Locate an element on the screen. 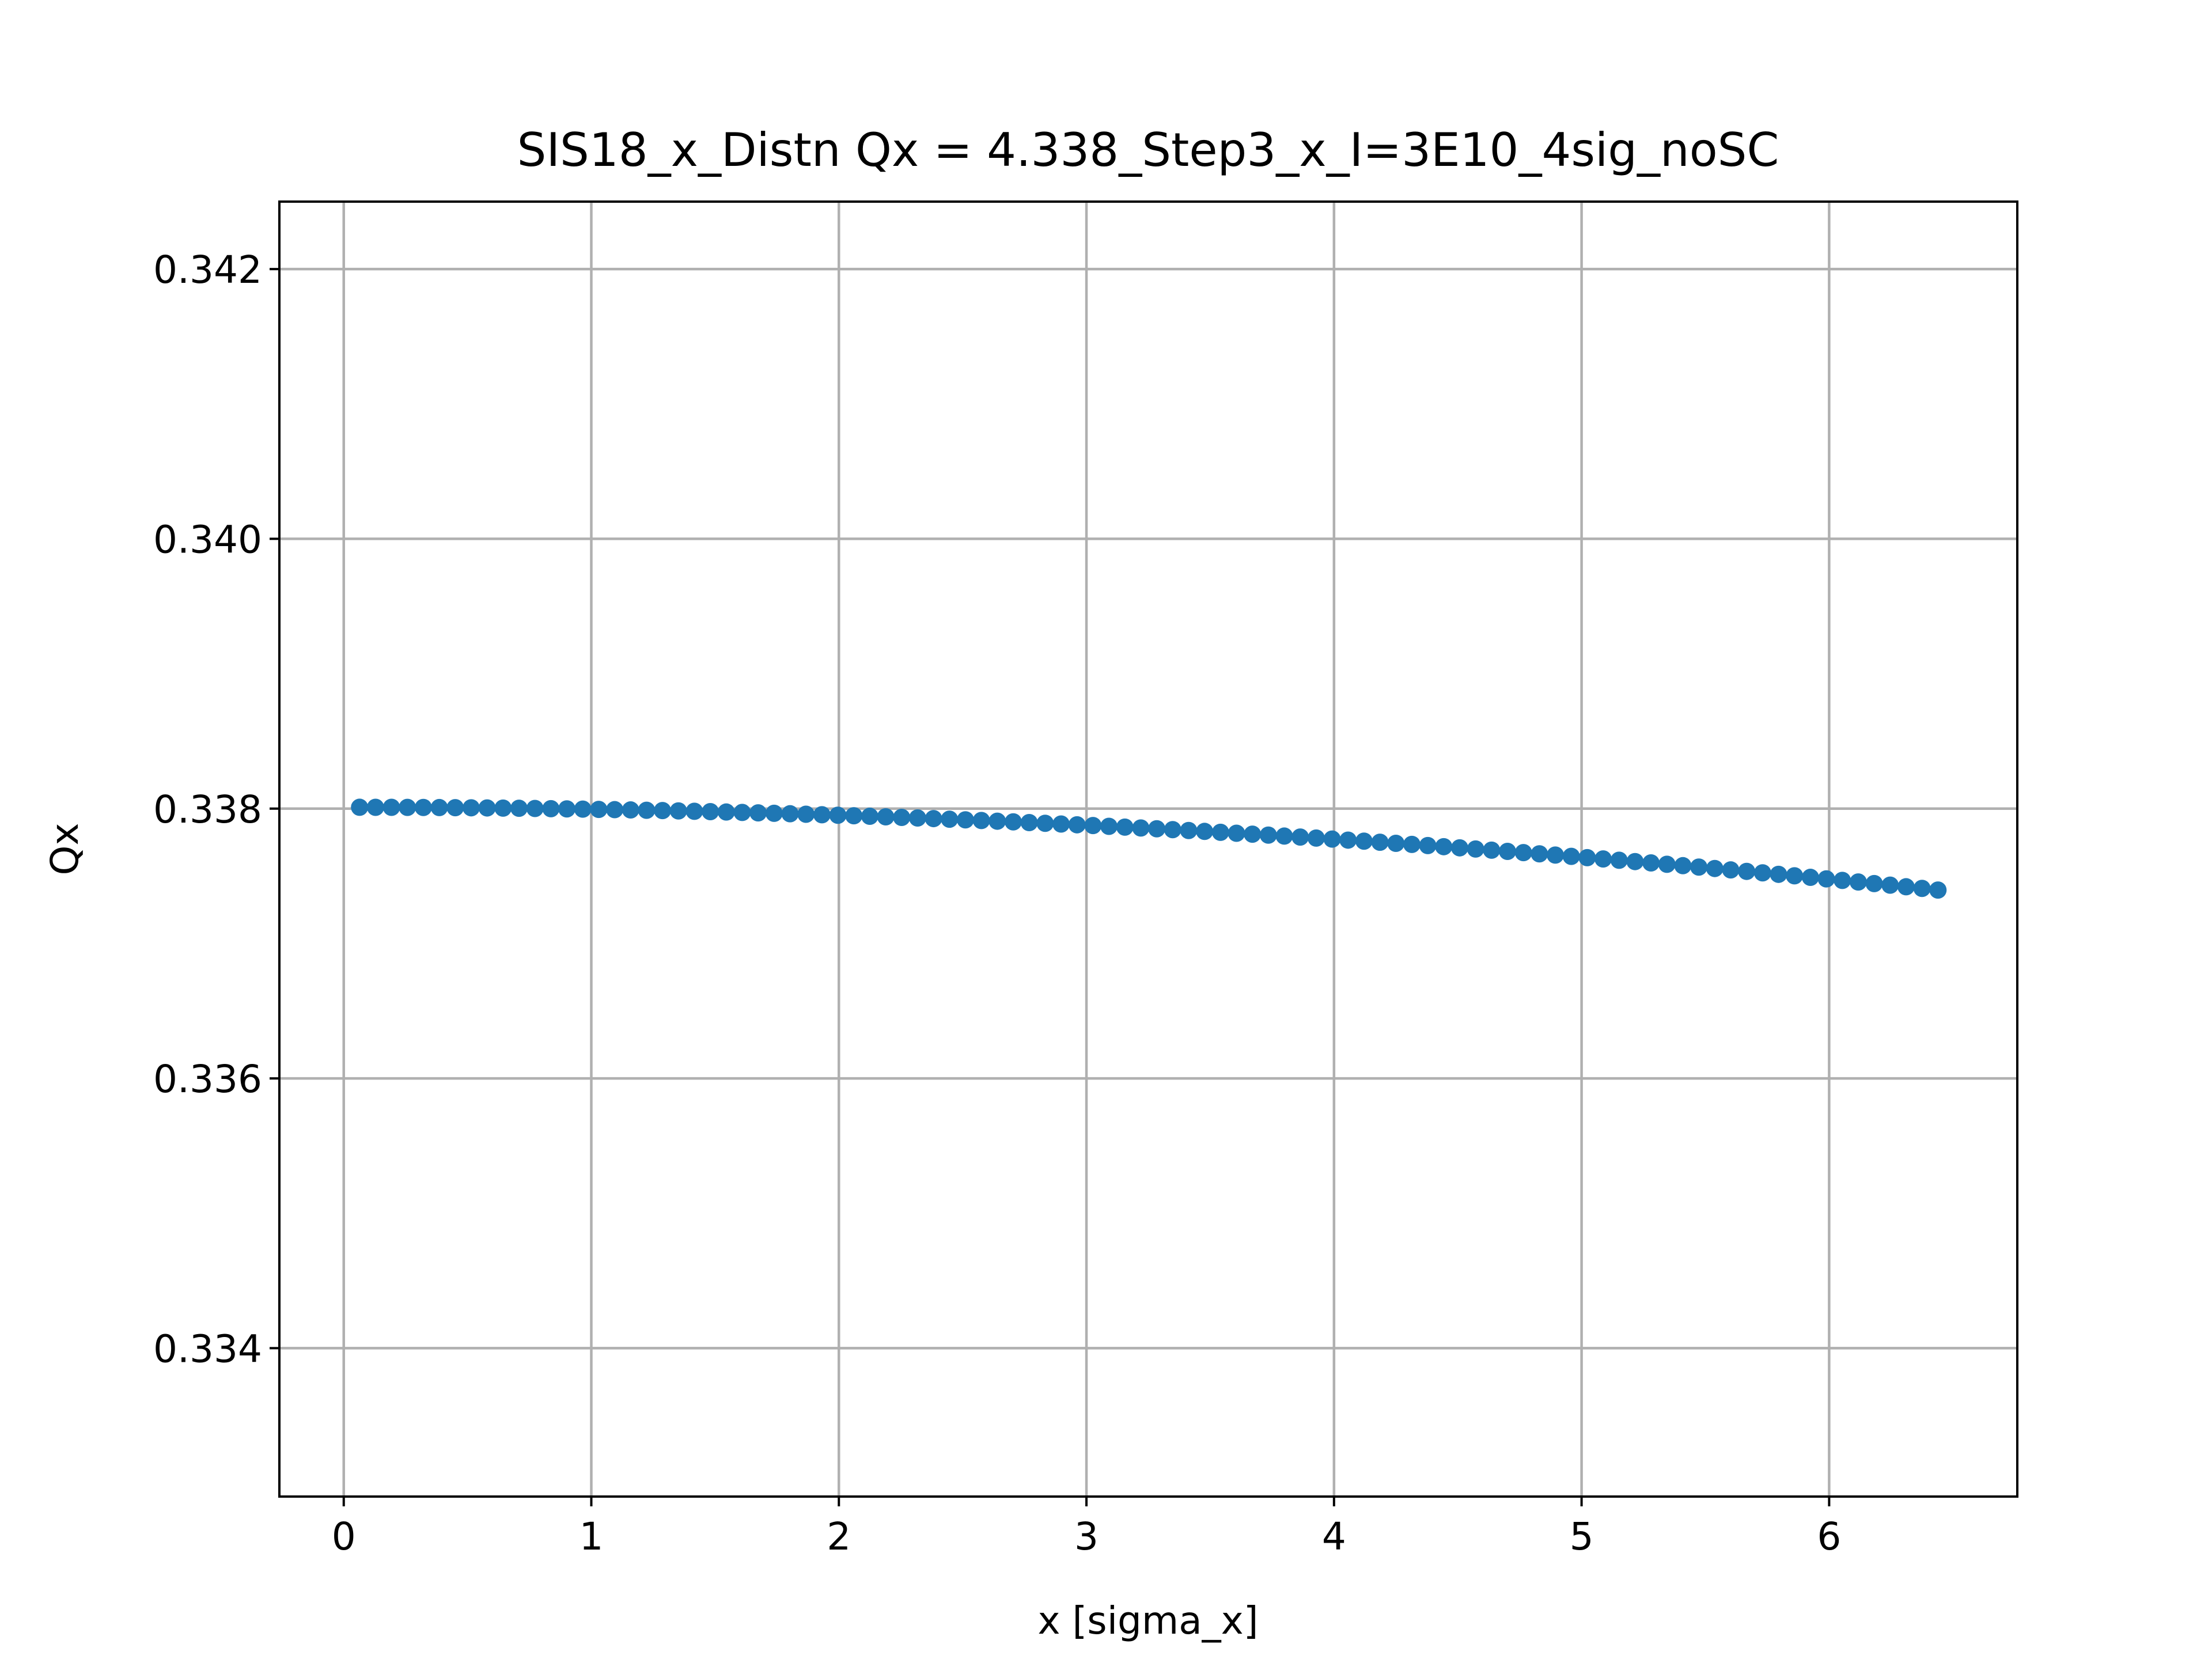 Image resolution: width=2212 pixels, height=1659 pixels. y-tick-label: 0.340 is located at coordinates (207, 539).